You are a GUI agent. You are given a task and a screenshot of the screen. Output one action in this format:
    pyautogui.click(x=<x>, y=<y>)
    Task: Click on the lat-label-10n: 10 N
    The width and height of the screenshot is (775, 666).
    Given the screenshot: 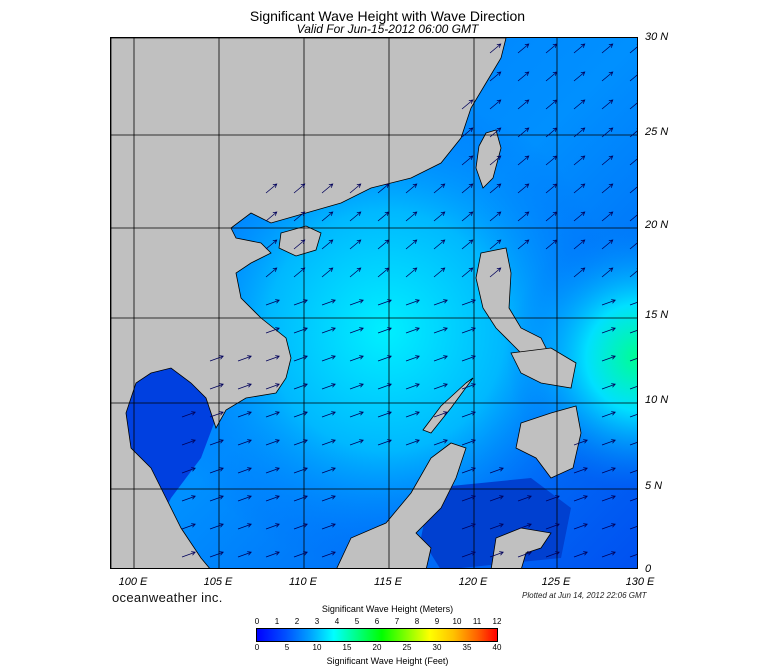 What is the action you would take?
    pyautogui.click(x=657, y=400)
    